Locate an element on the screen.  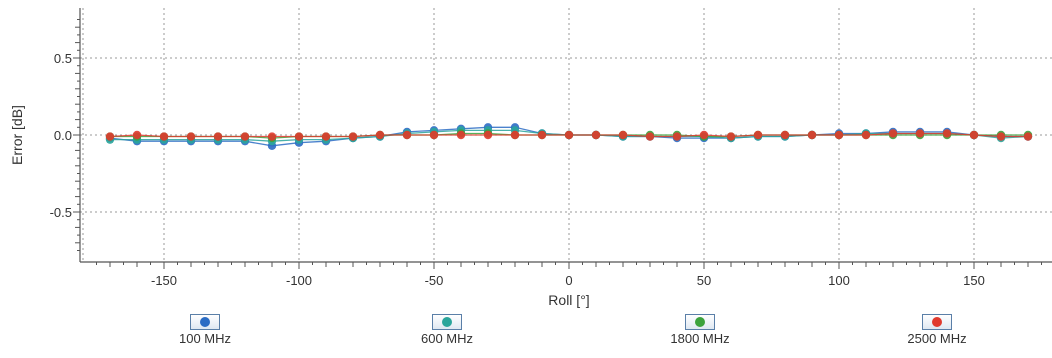
legend-item-2500mhz: 2500 MHz is located at coordinates (937, 334).